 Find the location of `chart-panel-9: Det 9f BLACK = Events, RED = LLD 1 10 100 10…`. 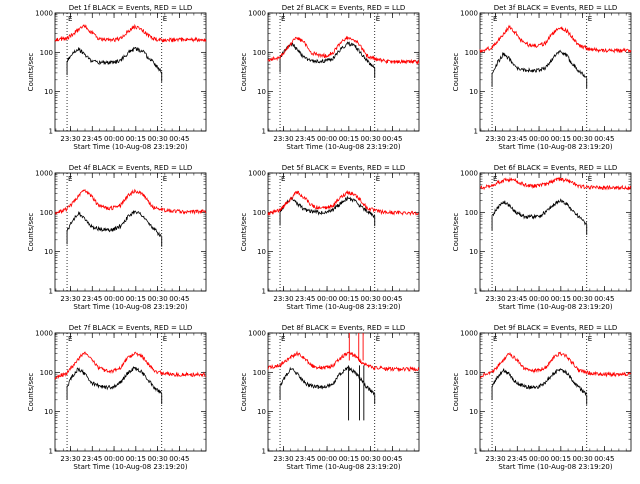

chart-panel-9: Det 9f BLACK = Events, RED = LLD 1 10 100 10… is located at coordinates (542, 397).